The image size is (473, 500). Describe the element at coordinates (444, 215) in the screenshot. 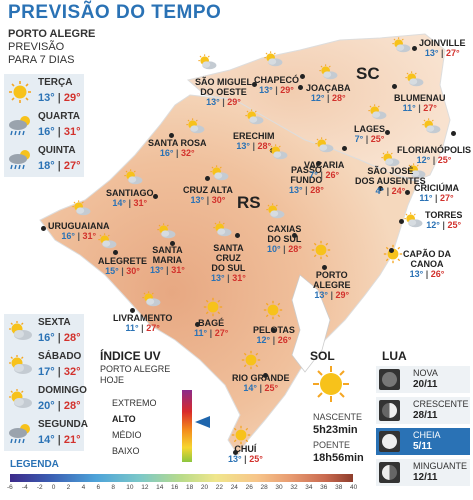

I see `city-name: TORRES` at that location.